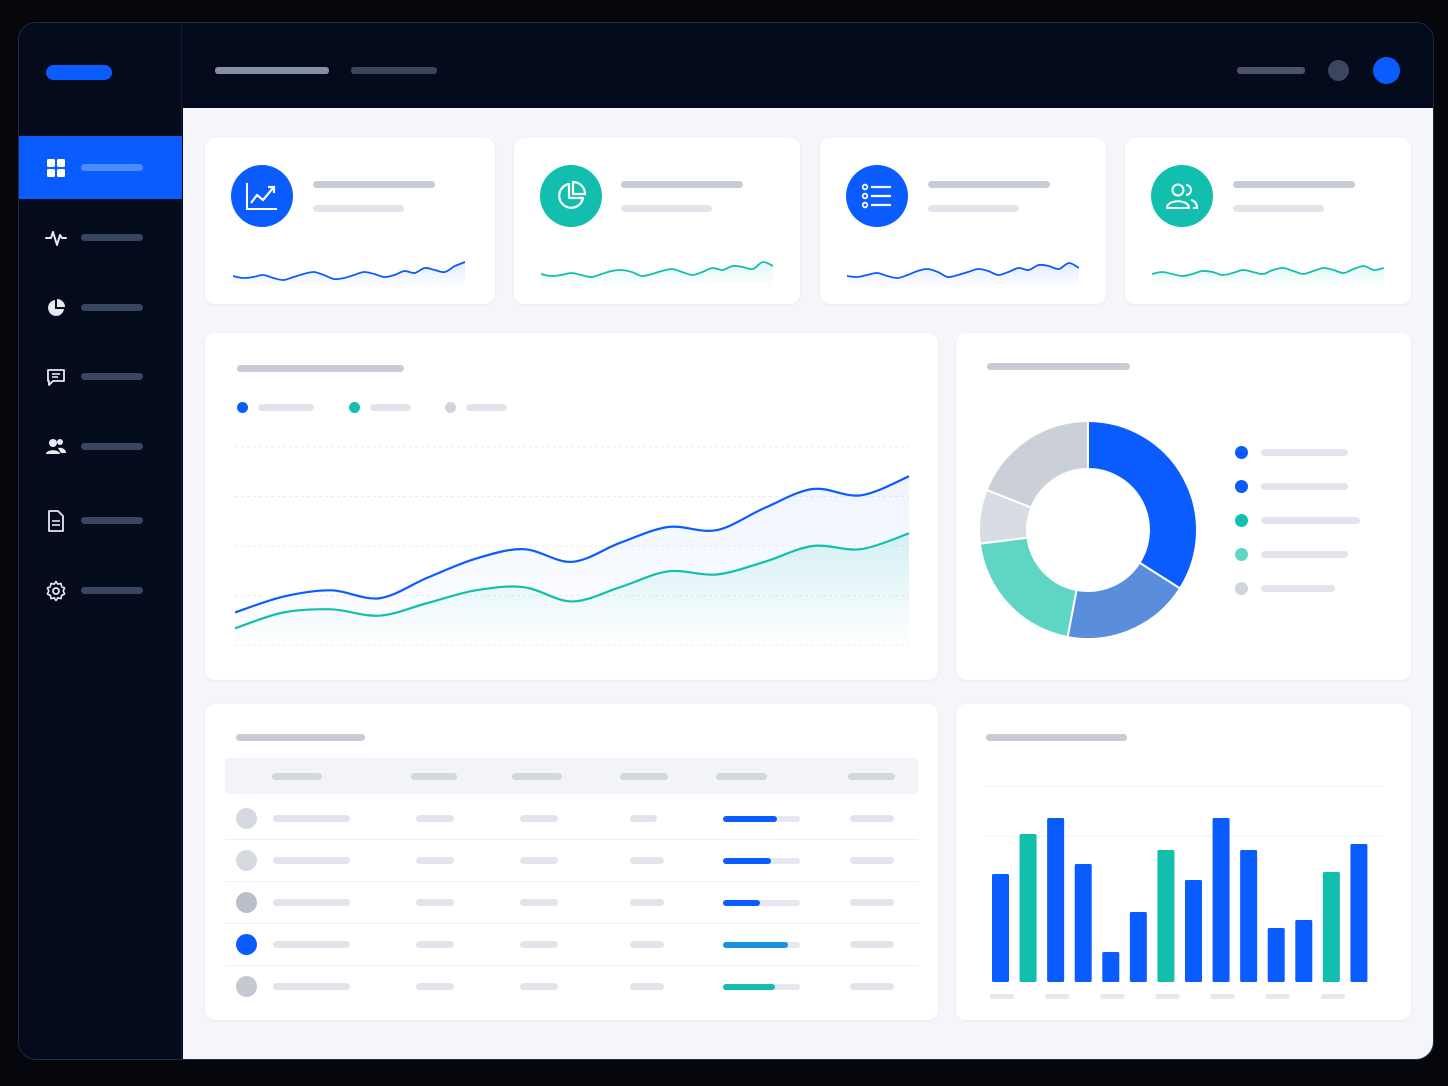 The height and width of the screenshot is (1086, 1448). What do you see at coordinates (100, 237) in the screenshot?
I see `sidebar-item-activity` at bounding box center [100, 237].